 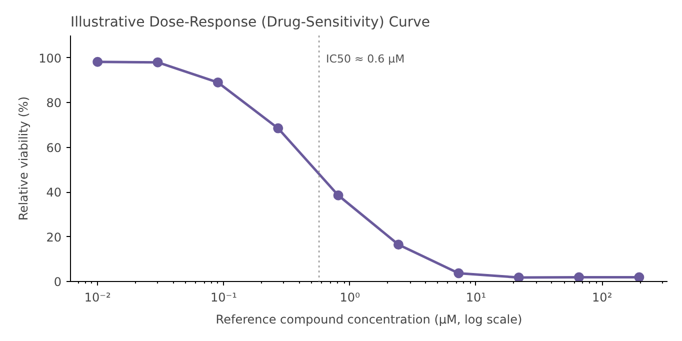 What do you see at coordinates (369, 319) in the screenshot?
I see `x-axis-title: Reference compound concentration (µM, log scale)` at bounding box center [369, 319].